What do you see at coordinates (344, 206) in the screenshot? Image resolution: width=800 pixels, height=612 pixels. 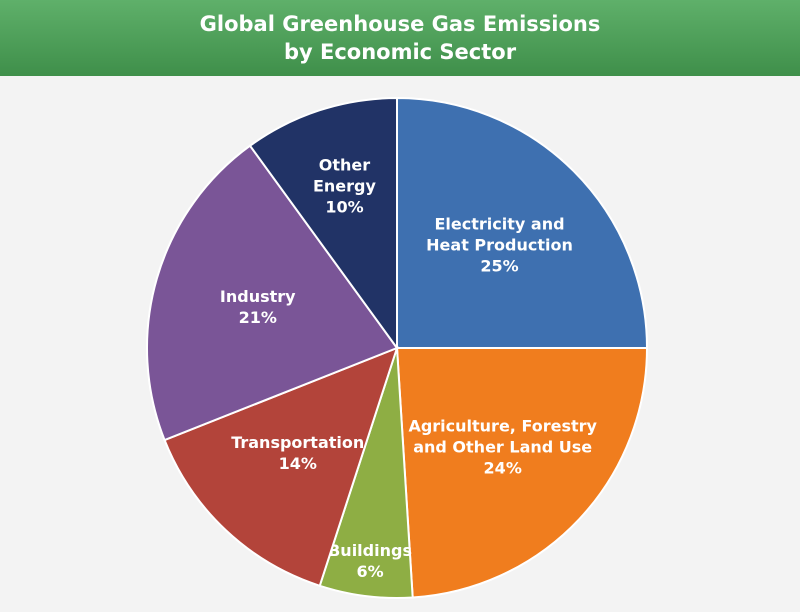 I see `slice-percent-label: 10%` at bounding box center [344, 206].